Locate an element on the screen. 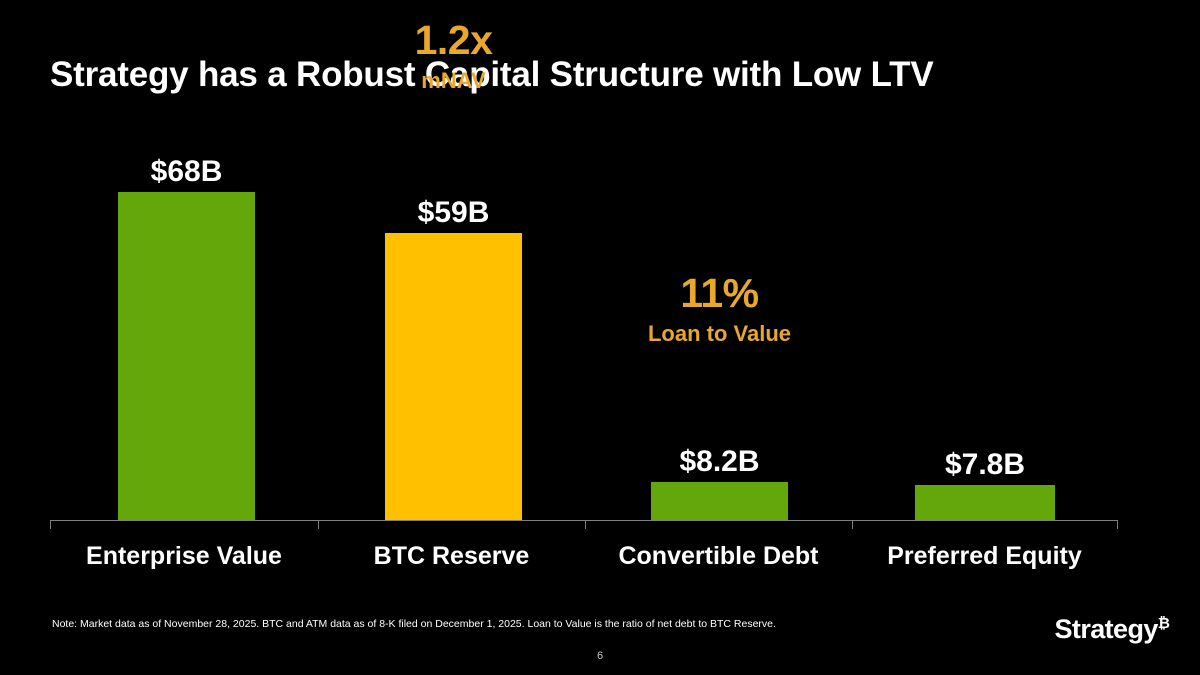  x-axis-line is located at coordinates (584, 520).